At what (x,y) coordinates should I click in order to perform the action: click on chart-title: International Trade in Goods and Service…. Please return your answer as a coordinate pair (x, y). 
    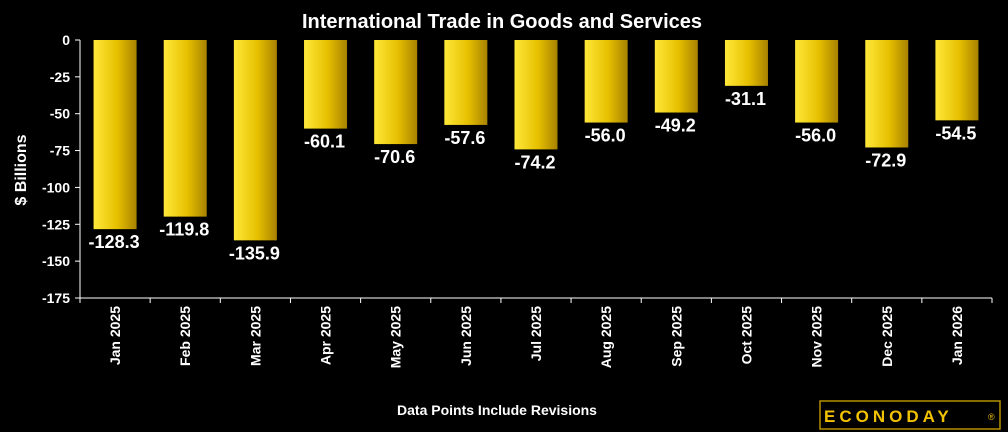
    Looking at the image, I should click on (502, 22).